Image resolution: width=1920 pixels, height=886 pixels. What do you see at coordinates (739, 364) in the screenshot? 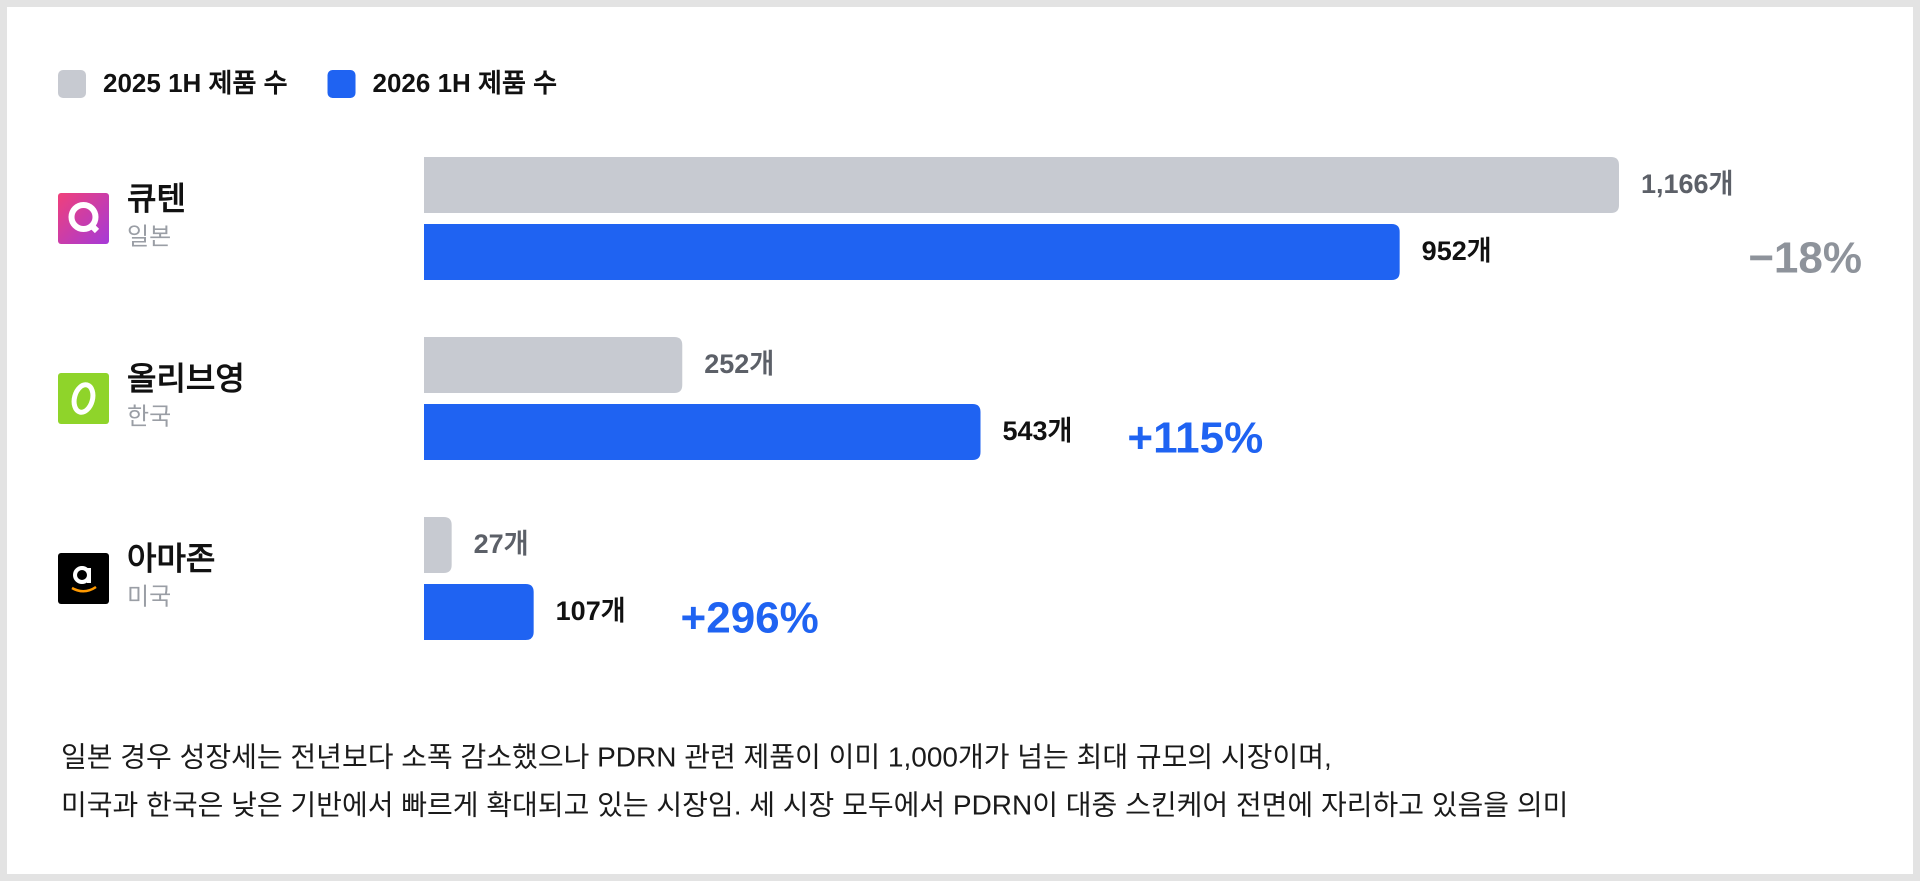
I see `value-label: 252개` at bounding box center [739, 364].